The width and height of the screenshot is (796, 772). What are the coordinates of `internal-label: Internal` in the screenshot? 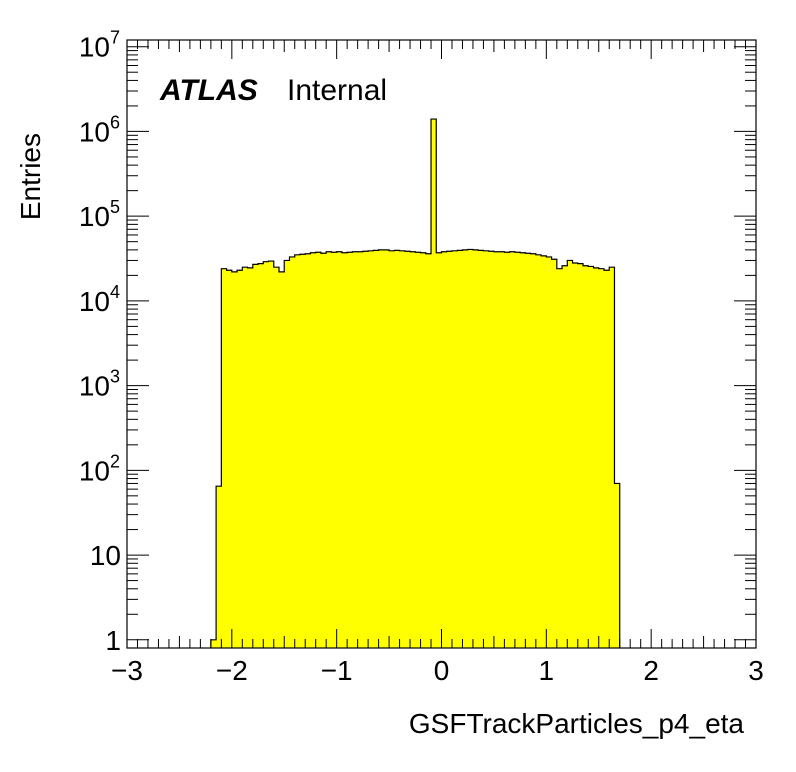 It's located at (337, 90).